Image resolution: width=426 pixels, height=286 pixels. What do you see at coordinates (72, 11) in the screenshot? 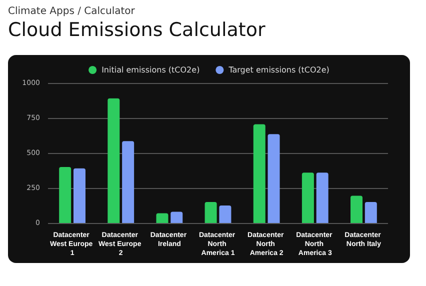
I see `chart-subtitle: Climate Apps / Calculator` at bounding box center [72, 11].